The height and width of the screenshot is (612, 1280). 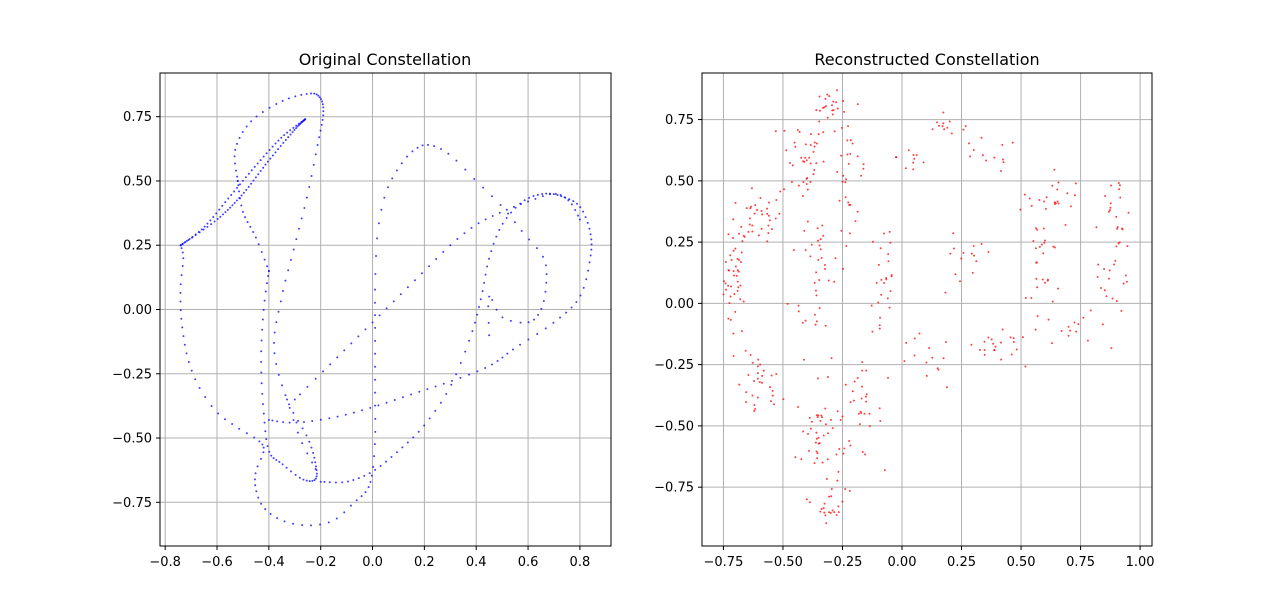 What do you see at coordinates (132, 439) in the screenshot?
I see `y-tick-label: −0.50` at bounding box center [132, 439].